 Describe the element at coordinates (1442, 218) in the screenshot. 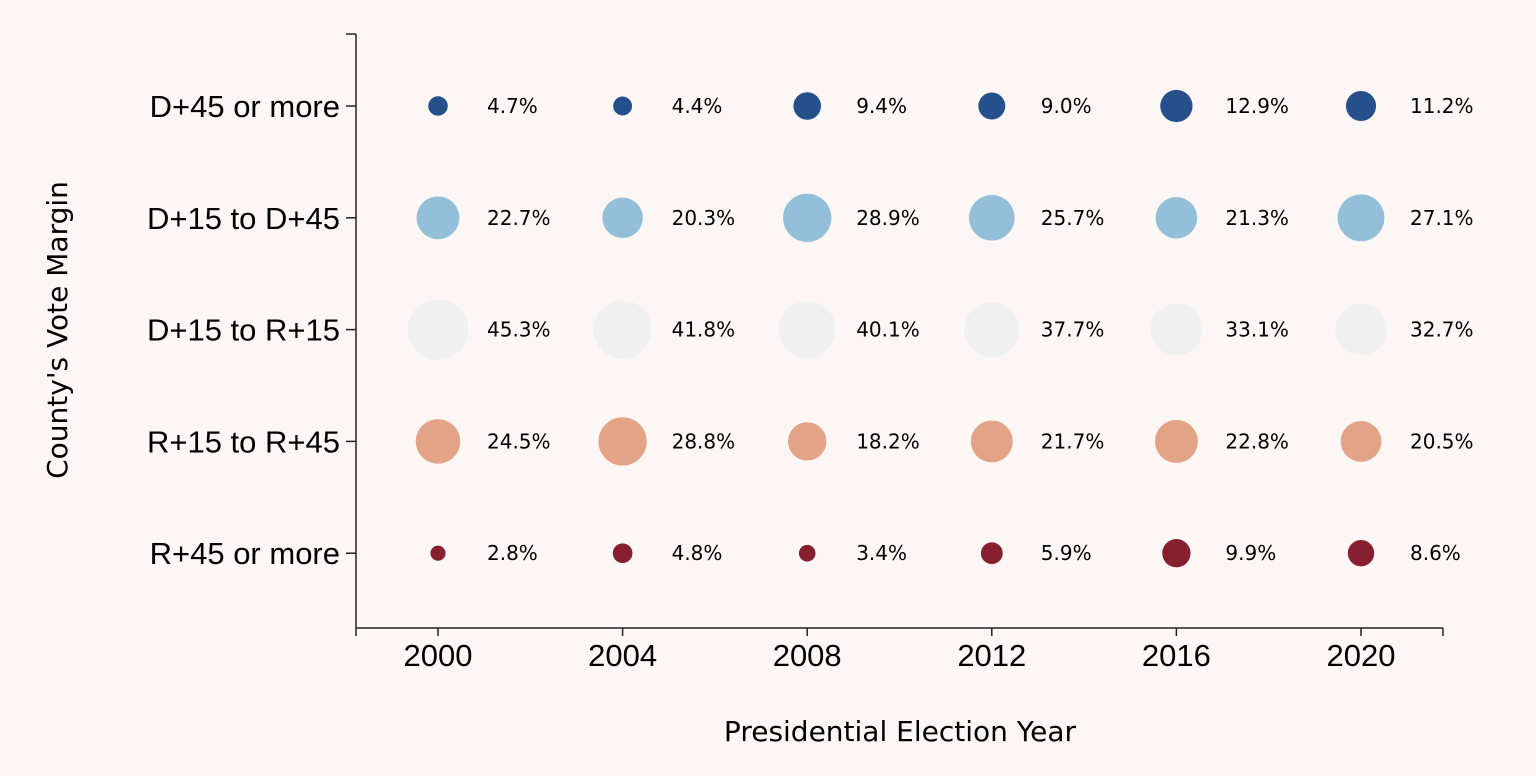

I see `data-label: 27.1%` at that location.